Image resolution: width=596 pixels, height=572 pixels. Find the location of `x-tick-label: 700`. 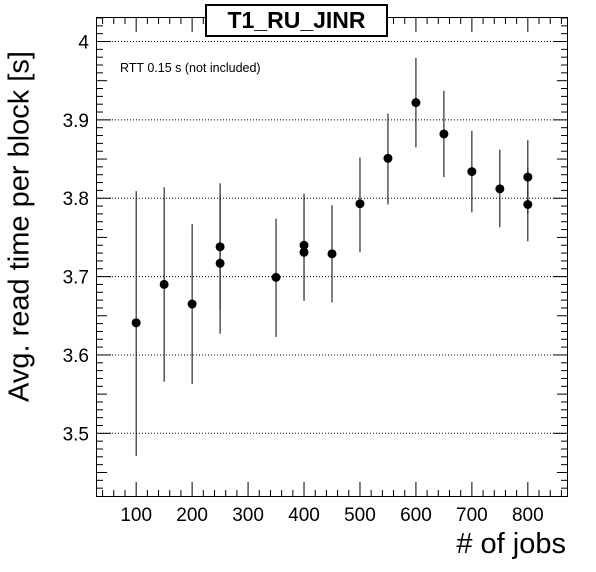

x-tick-label: 700 is located at coordinates (472, 515).